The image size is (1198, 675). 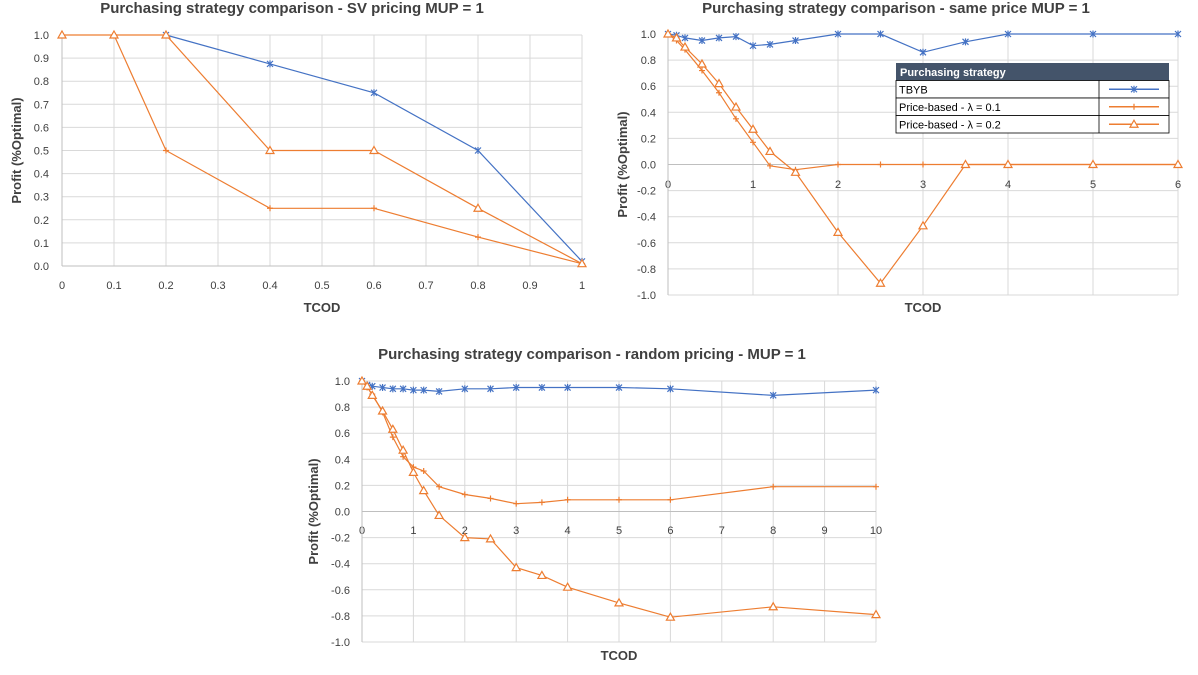 I want to click on chart-3-x-tick-label: 2, so click(x=465, y=531).